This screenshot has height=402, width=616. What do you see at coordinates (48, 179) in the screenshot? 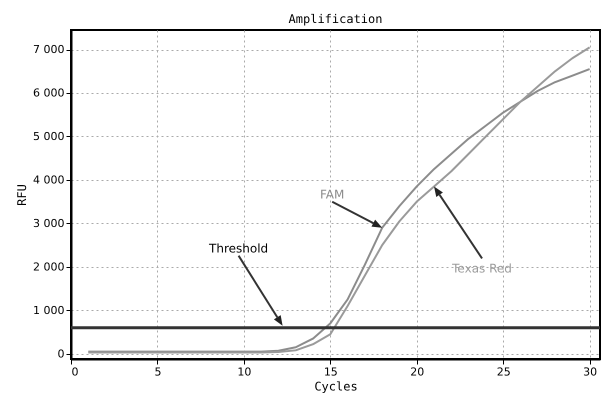
I see `y-tick-label: 4 000` at bounding box center [48, 179].